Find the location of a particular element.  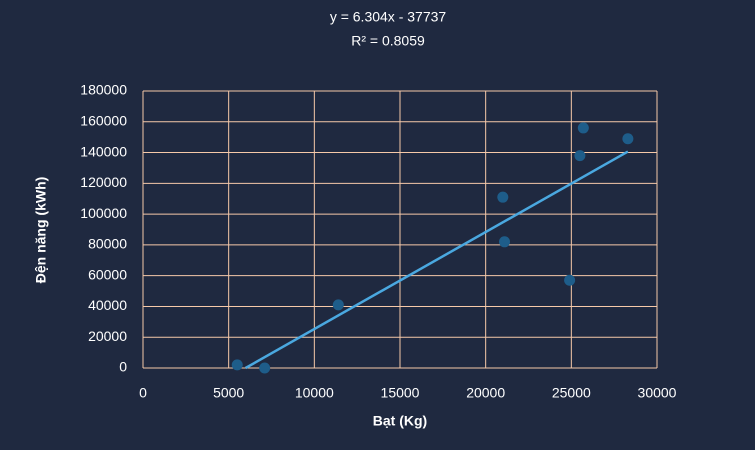

x-tick-label: 15000 is located at coordinates (400, 393).